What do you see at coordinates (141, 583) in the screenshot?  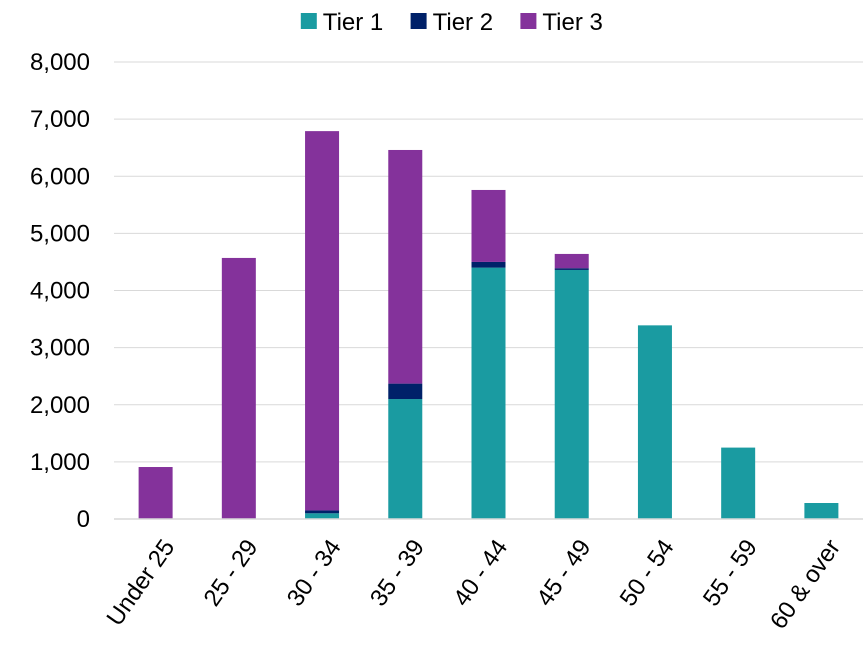 I see `x-tick-label: Under 25` at bounding box center [141, 583].